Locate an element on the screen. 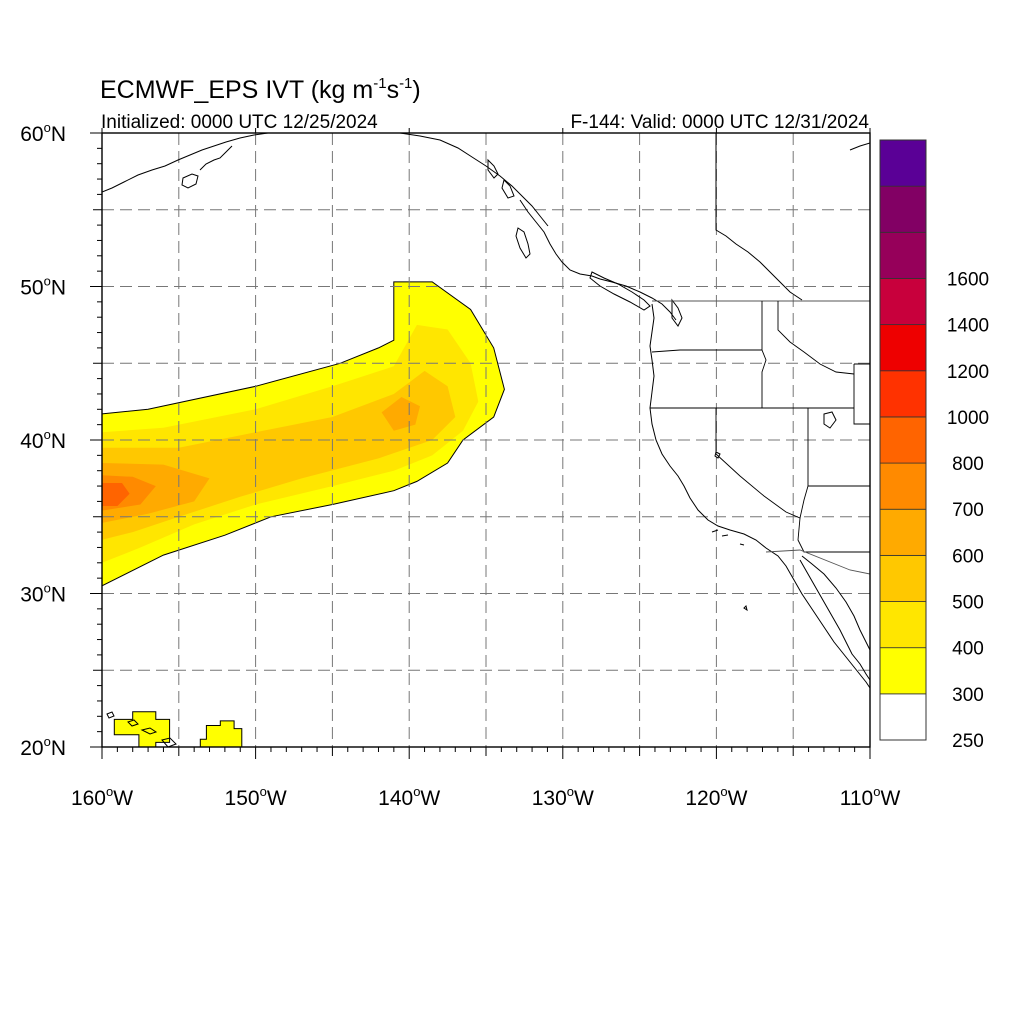 The image size is (1024, 1024). kenai-coast is located at coordinates (216, 158).